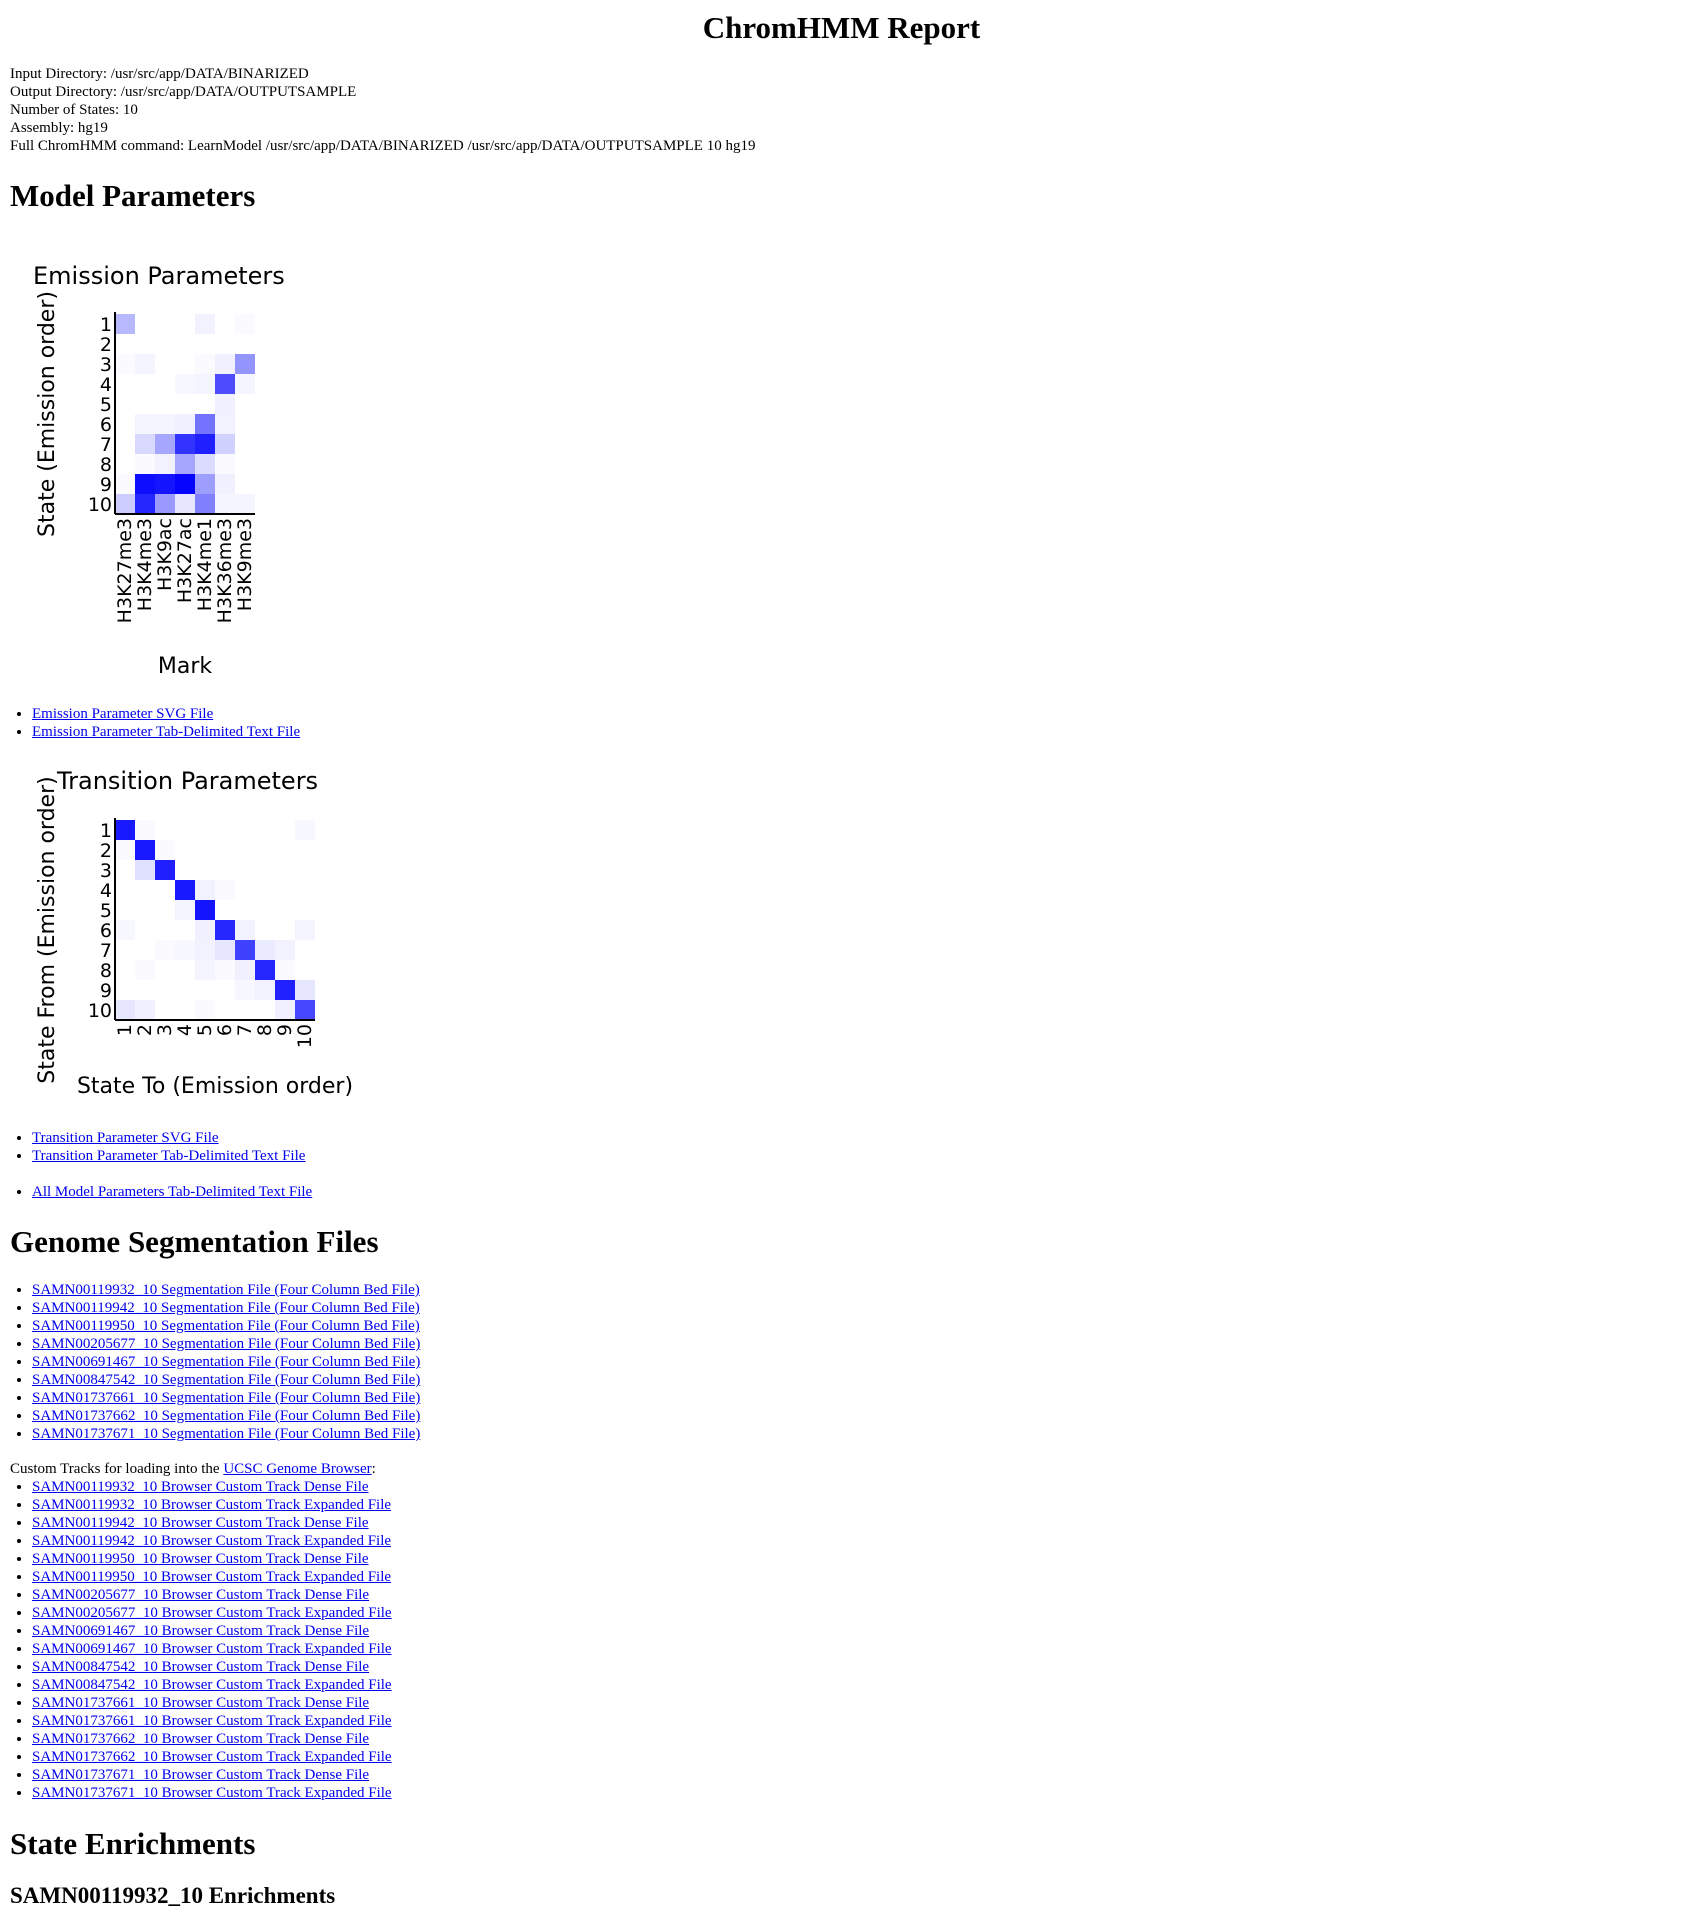 The width and height of the screenshot is (1683, 1928). I want to click on transition-svg-link: Transition Parameter SVG File, so click(125, 1138).